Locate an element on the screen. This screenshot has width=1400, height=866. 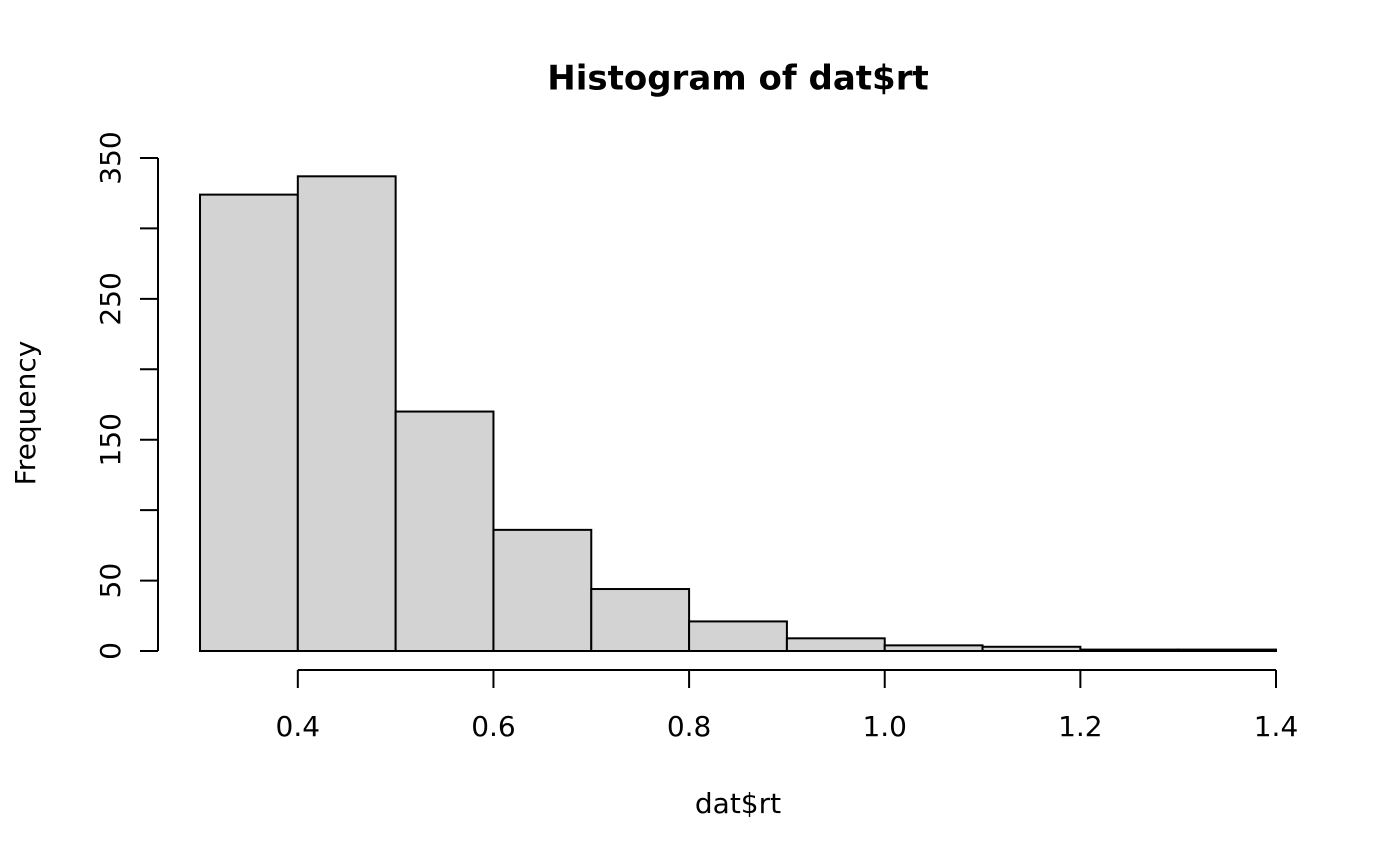
x-tick-label: 1.4 is located at coordinates (1276, 726).